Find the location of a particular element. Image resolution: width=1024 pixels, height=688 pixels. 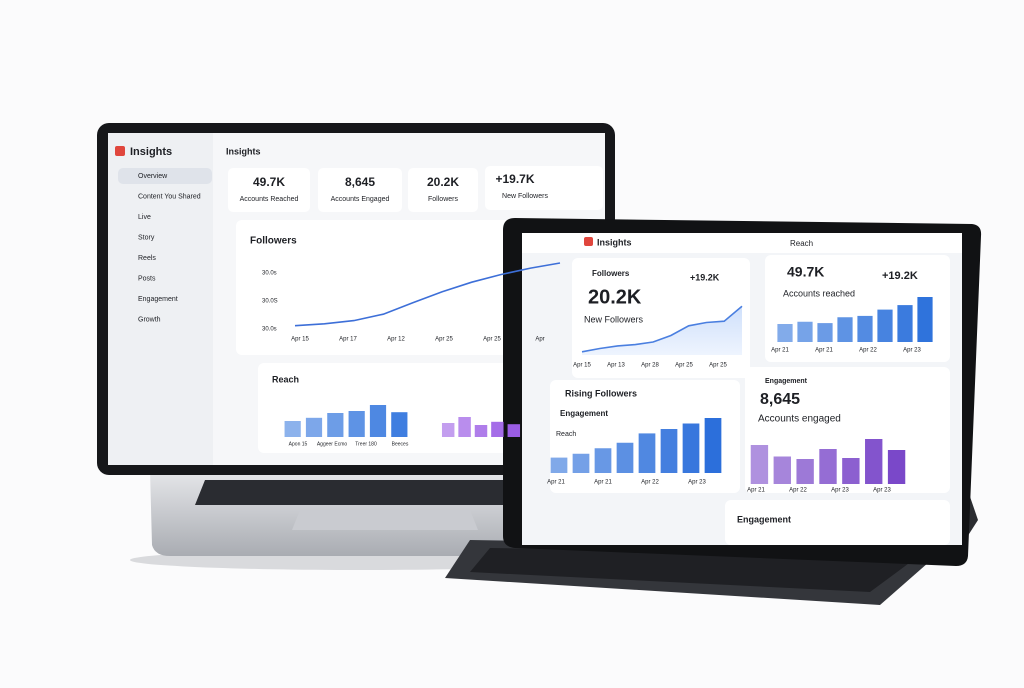

big-value: 49.7K is located at coordinates (805, 272).